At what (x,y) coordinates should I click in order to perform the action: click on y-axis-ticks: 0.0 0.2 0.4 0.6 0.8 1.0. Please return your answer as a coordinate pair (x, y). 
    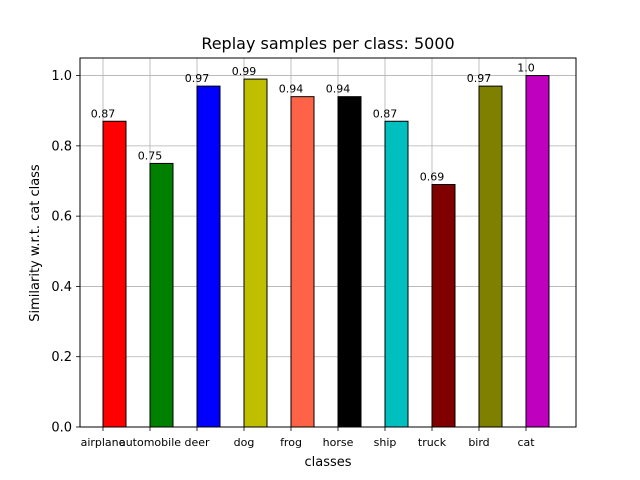
    Looking at the image, I should click on (65, 252).